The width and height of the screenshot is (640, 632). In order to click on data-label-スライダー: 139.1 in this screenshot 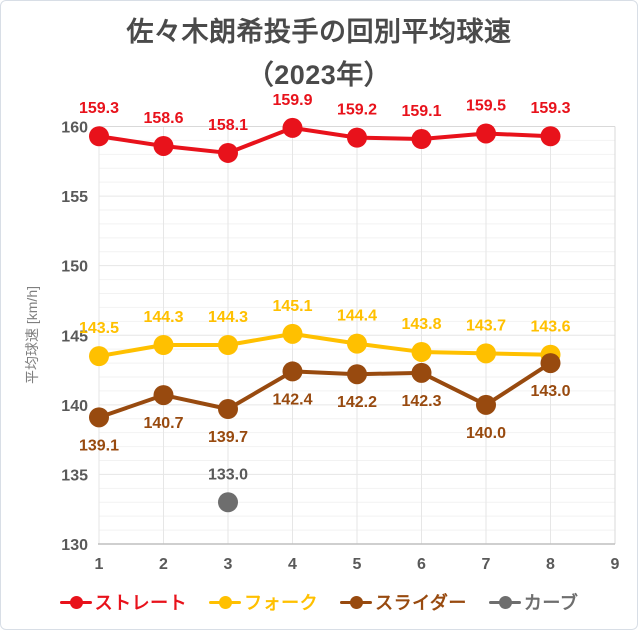, I will do `click(99, 445)`.